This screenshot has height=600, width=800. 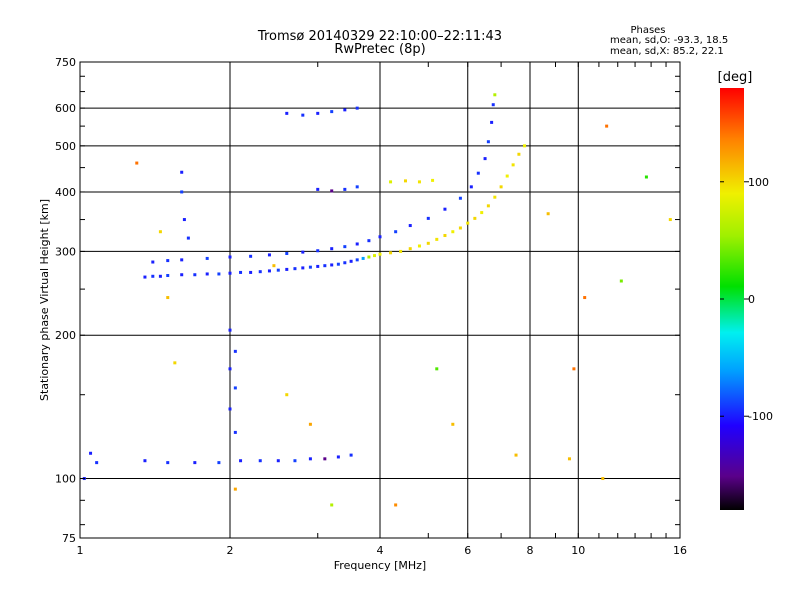 What do you see at coordinates (680, 550) in the screenshot?
I see `x-tick-label: 16` at bounding box center [680, 550].